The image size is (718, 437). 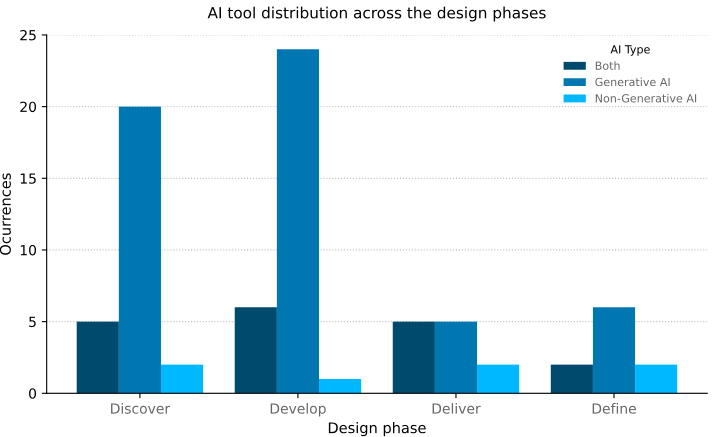 What do you see at coordinates (632, 82) in the screenshot?
I see `legend-label: Generative AI` at bounding box center [632, 82].